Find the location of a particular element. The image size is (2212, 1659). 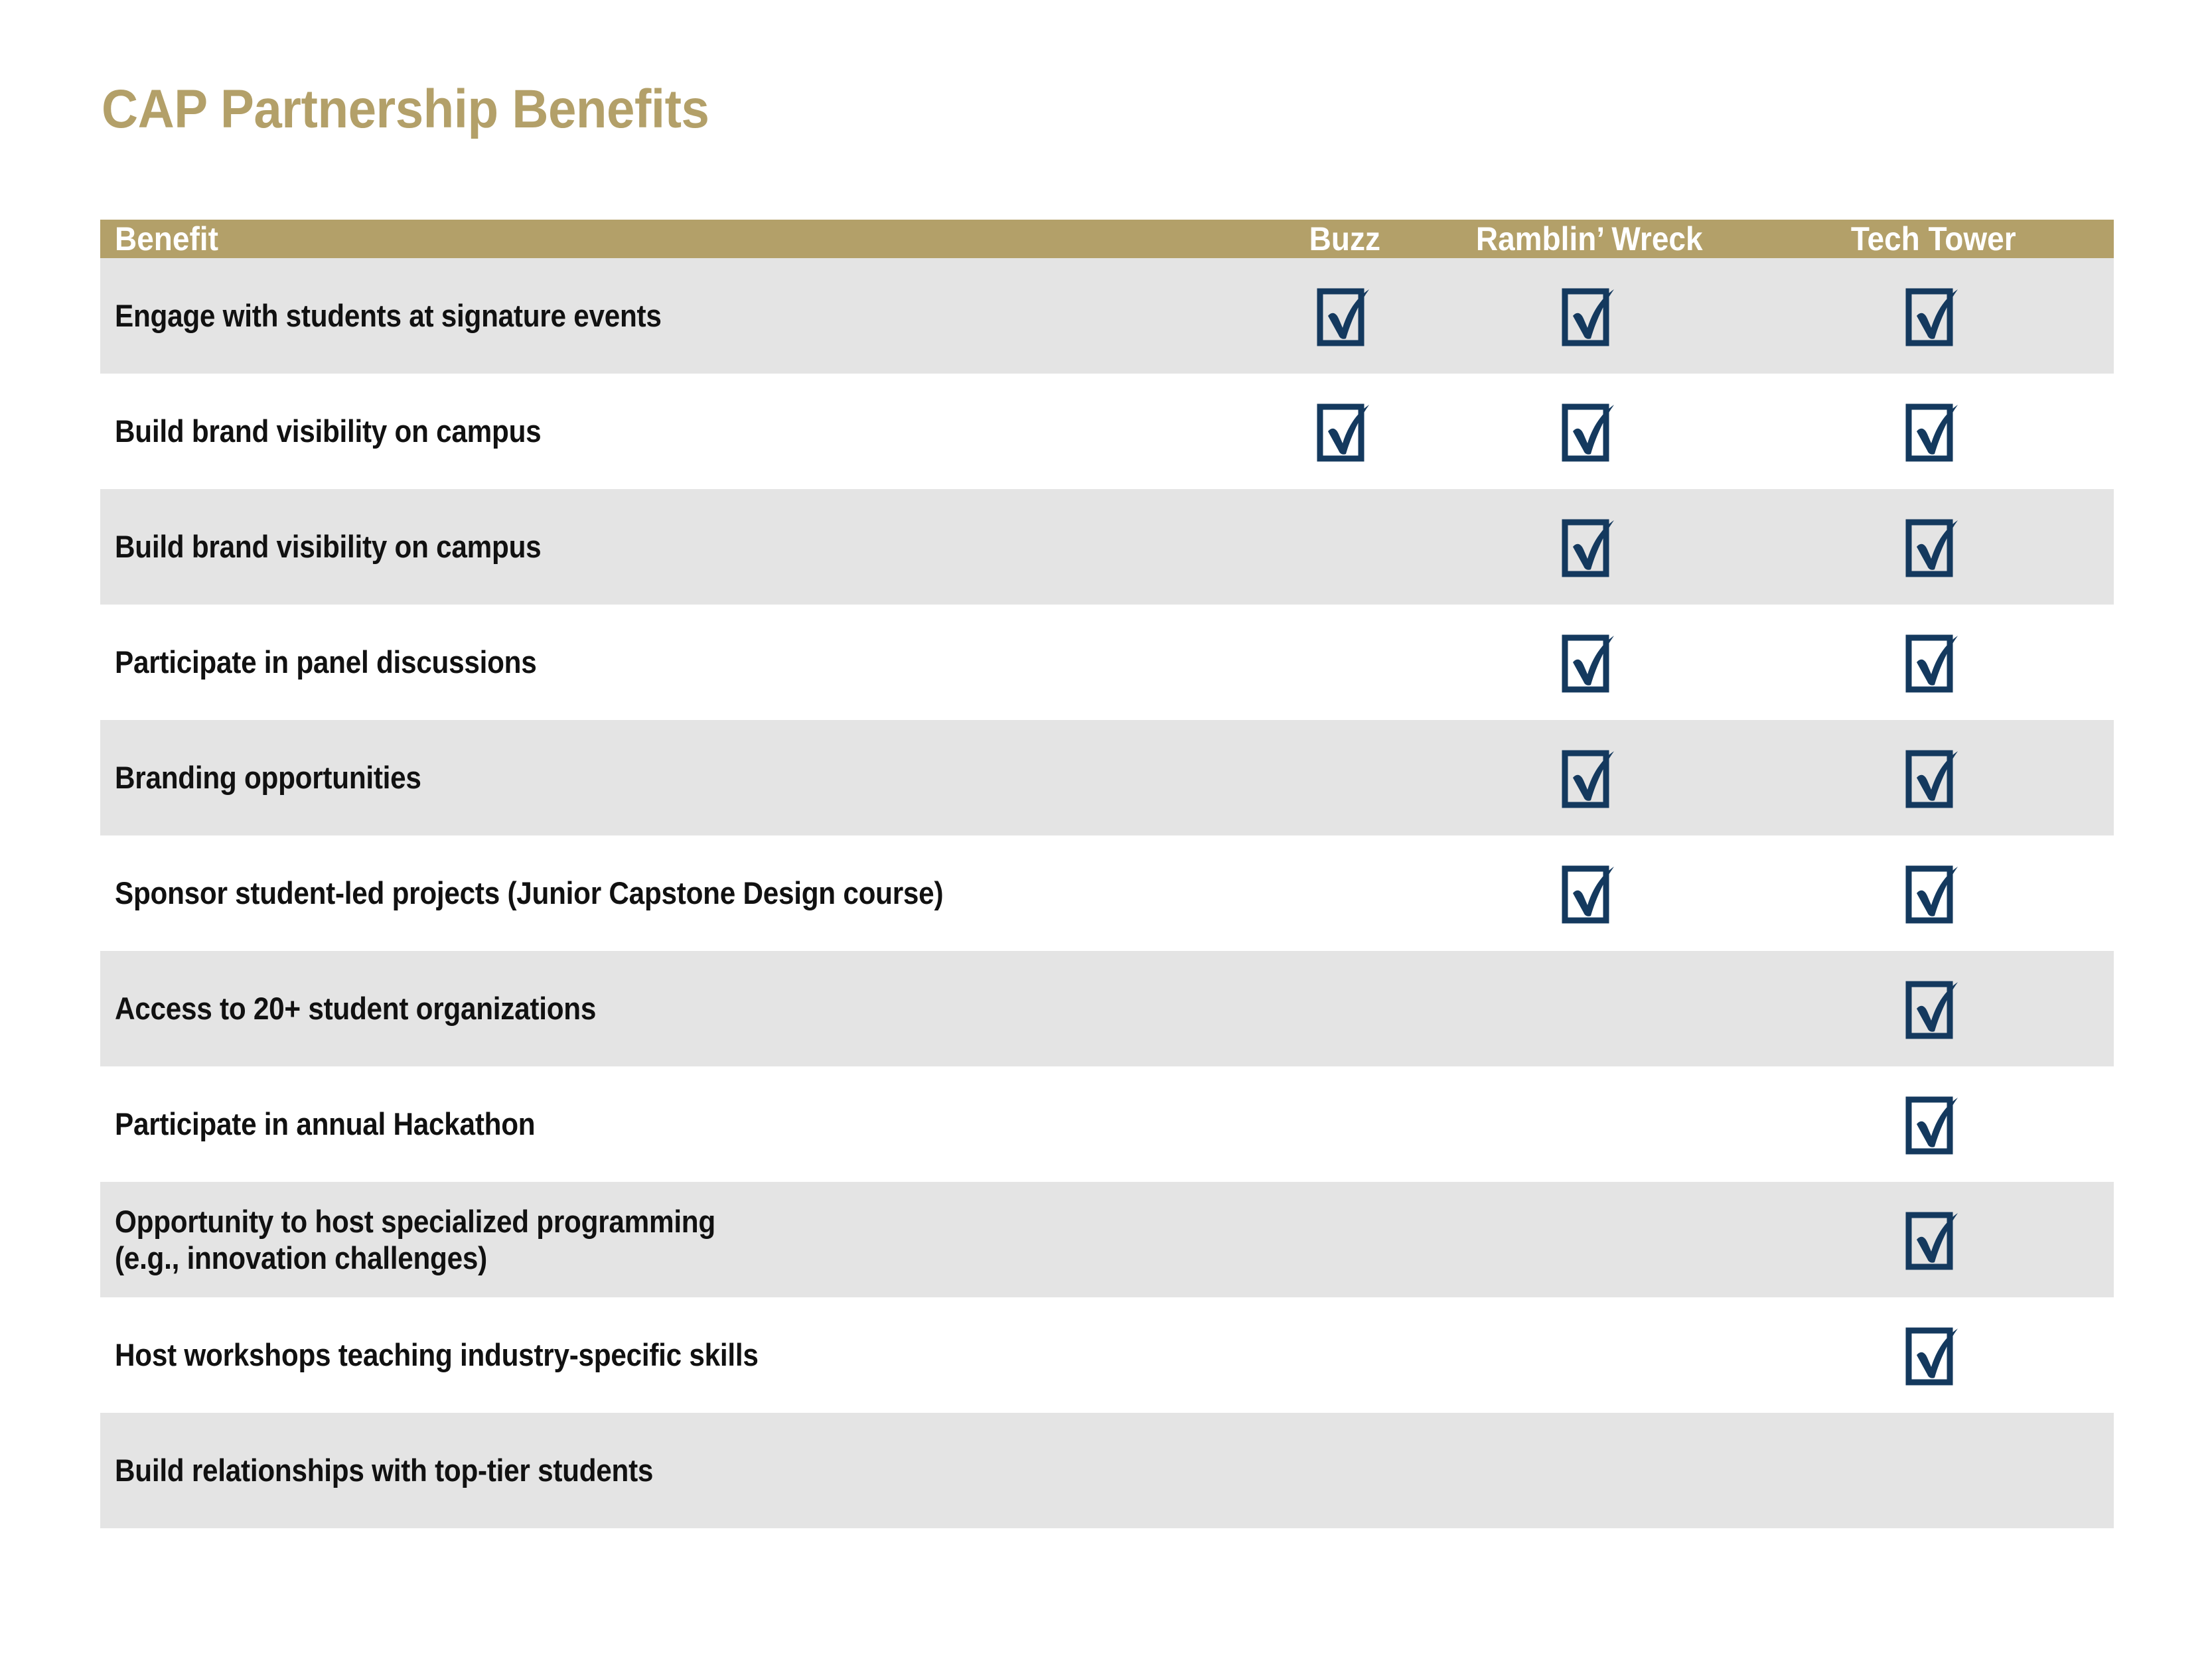

column-header-buzz: Buzz is located at coordinates (1345, 239).